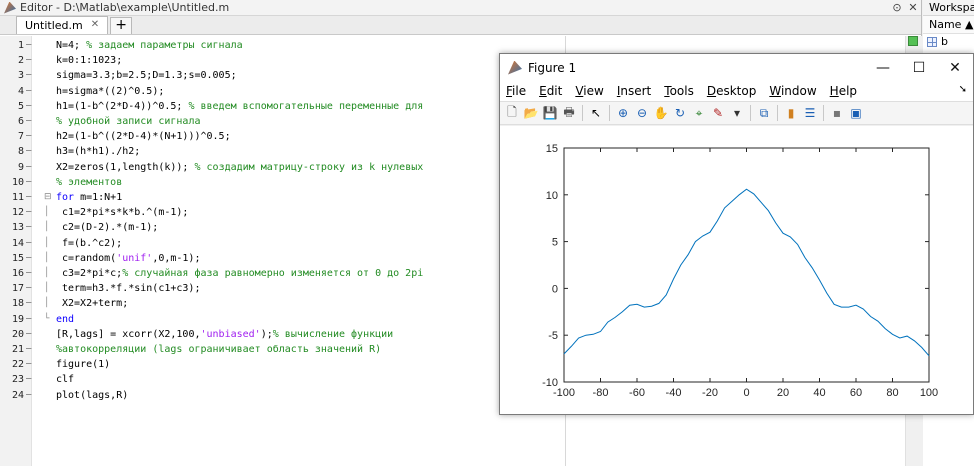 The width and height of the screenshot is (974, 466). I want to click on hide-plot-tools-icon: ▪, so click(837, 113).